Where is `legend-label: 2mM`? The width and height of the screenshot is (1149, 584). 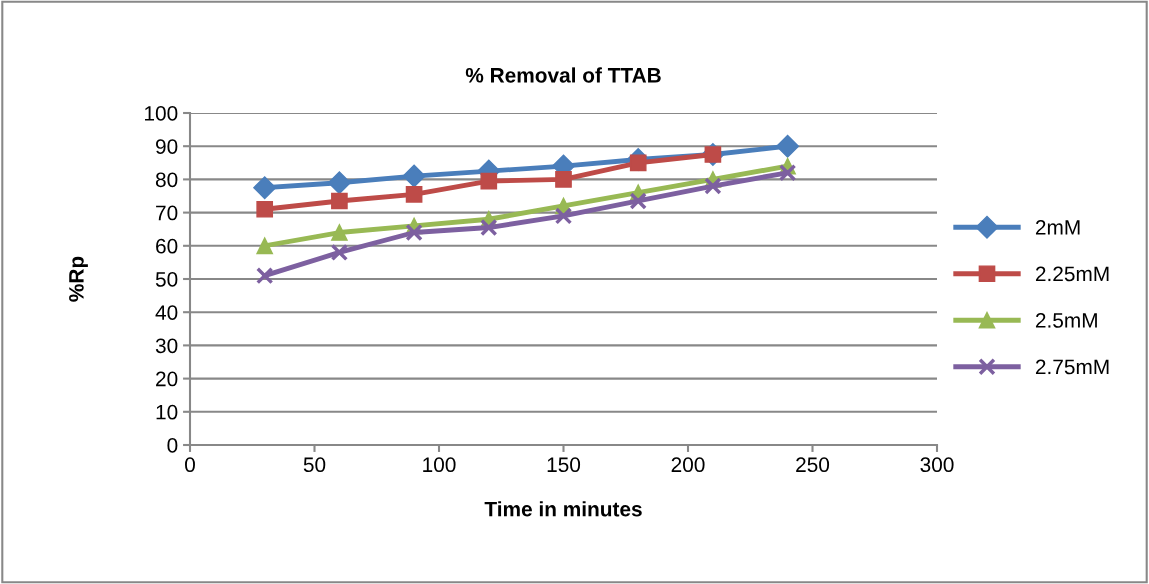
legend-label: 2mM is located at coordinates (1057, 227).